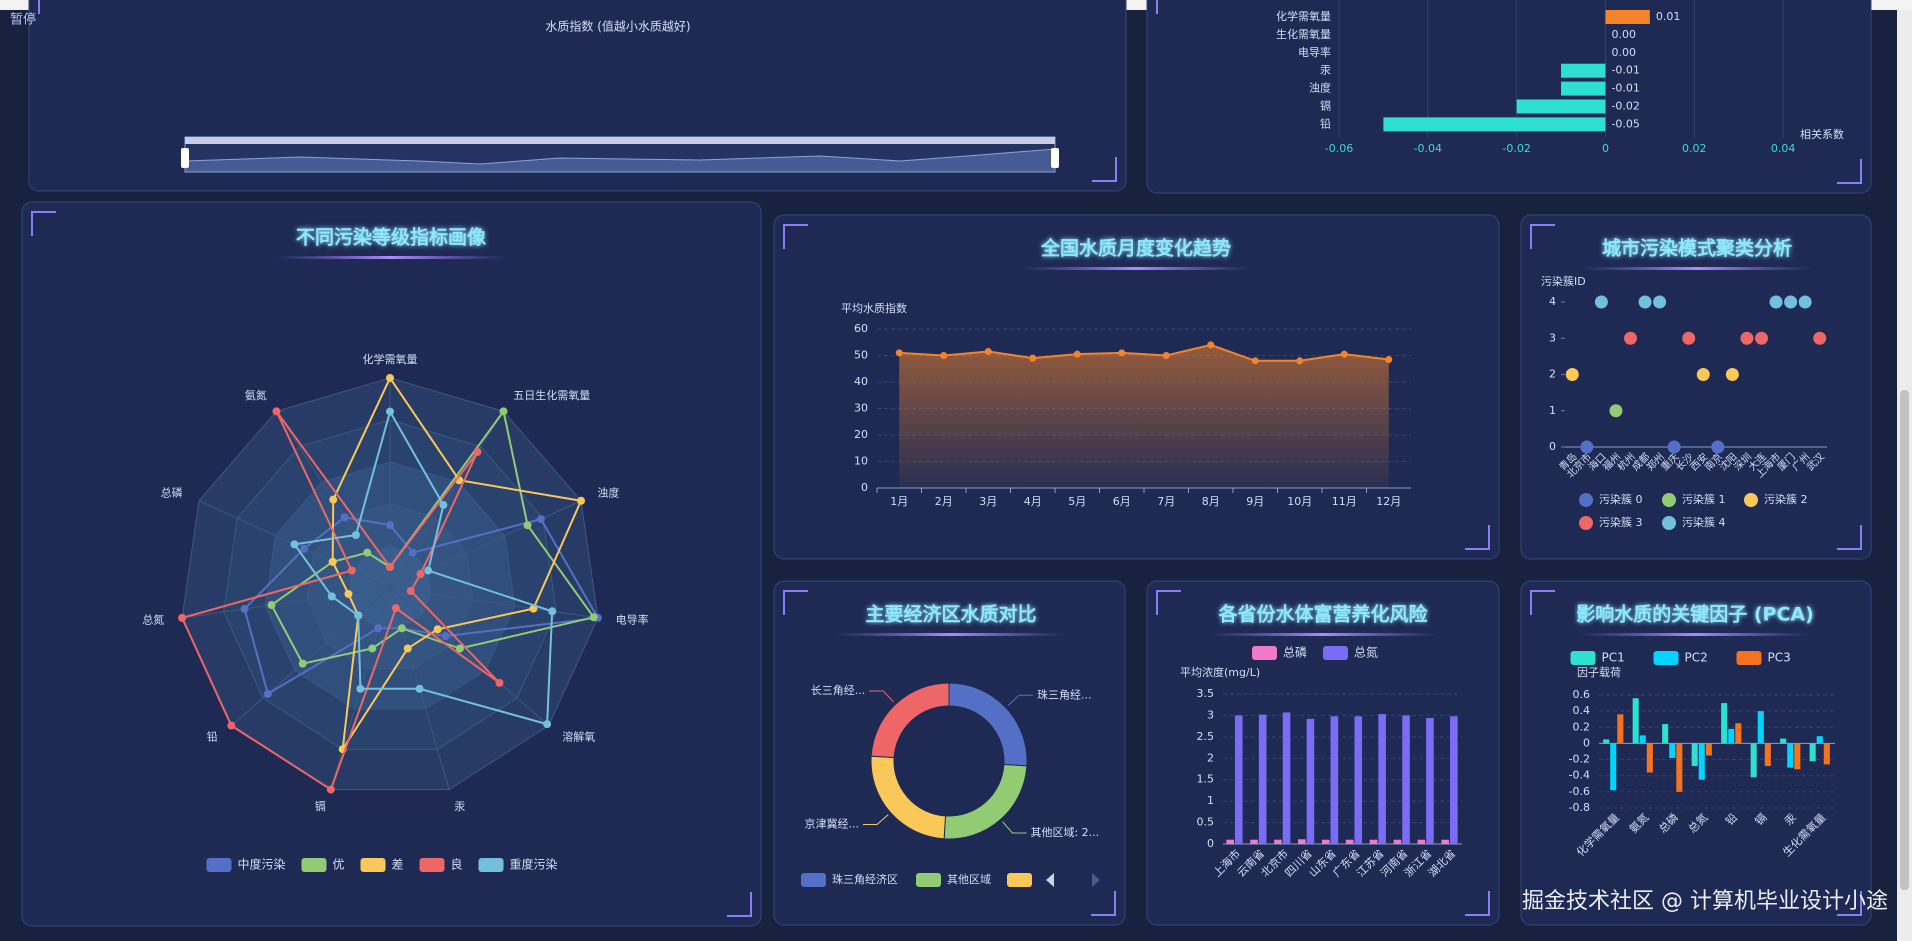 This screenshot has width=1912, height=941. What do you see at coordinates (1621, 522) in the screenshot?
I see `legend-label: 污染簇 3` at bounding box center [1621, 522].